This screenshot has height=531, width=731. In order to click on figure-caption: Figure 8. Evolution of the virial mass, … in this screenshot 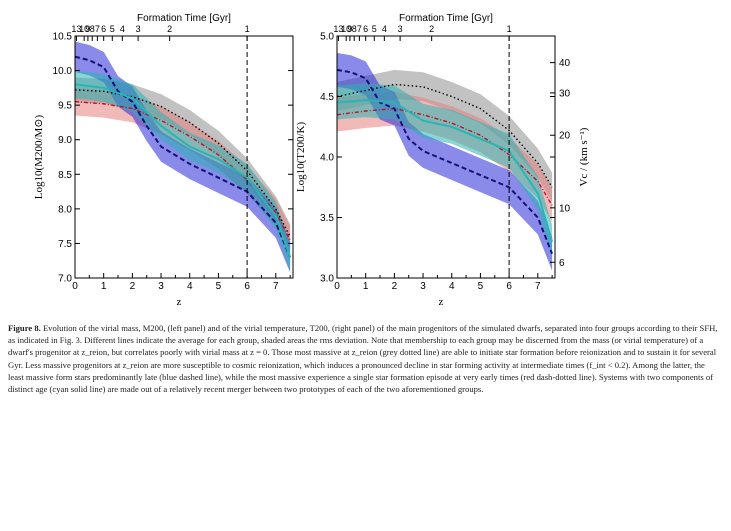, I will do `click(364, 358)`.